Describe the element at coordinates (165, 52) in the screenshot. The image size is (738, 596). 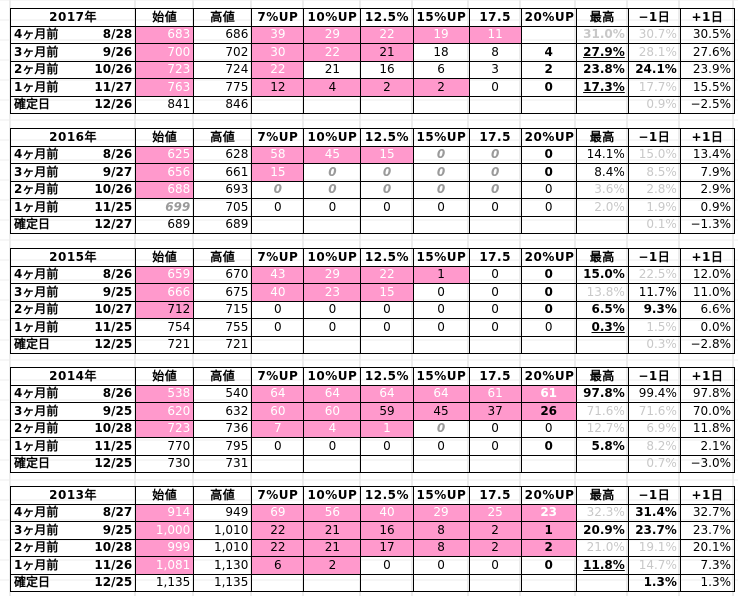
I see `table-cell: 700` at that location.